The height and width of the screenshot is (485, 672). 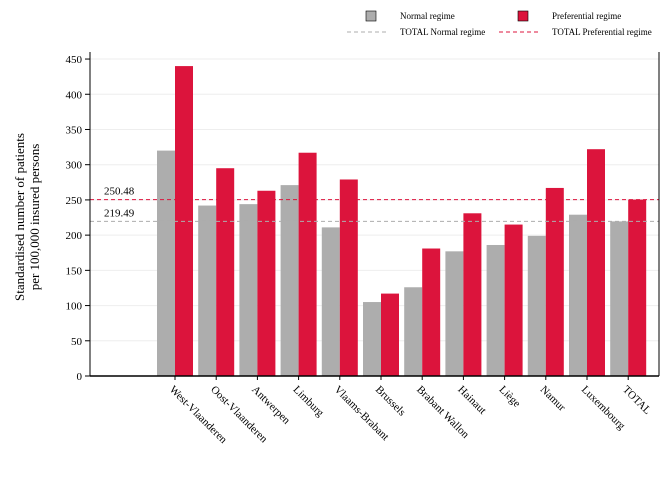 I want to click on y-tick-label: 250, so click(x=74, y=201).